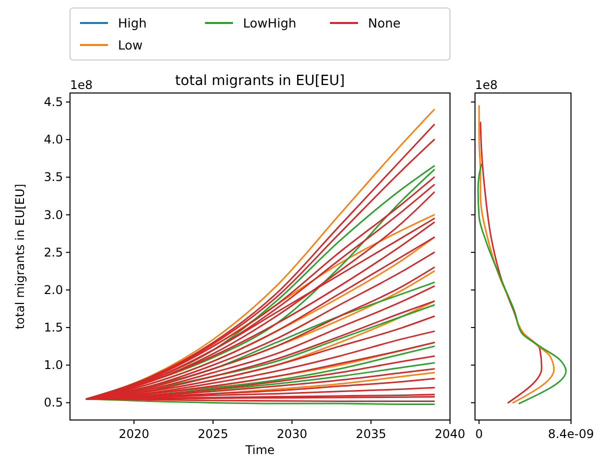  What do you see at coordinates (53, 289) in the screenshot?
I see `y-tick-label: 2.0` at bounding box center [53, 289].